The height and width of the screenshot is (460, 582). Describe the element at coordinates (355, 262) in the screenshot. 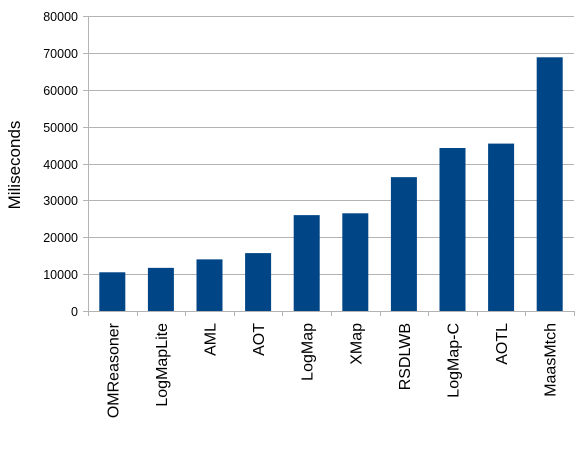

I see `bar-xmap` at that location.